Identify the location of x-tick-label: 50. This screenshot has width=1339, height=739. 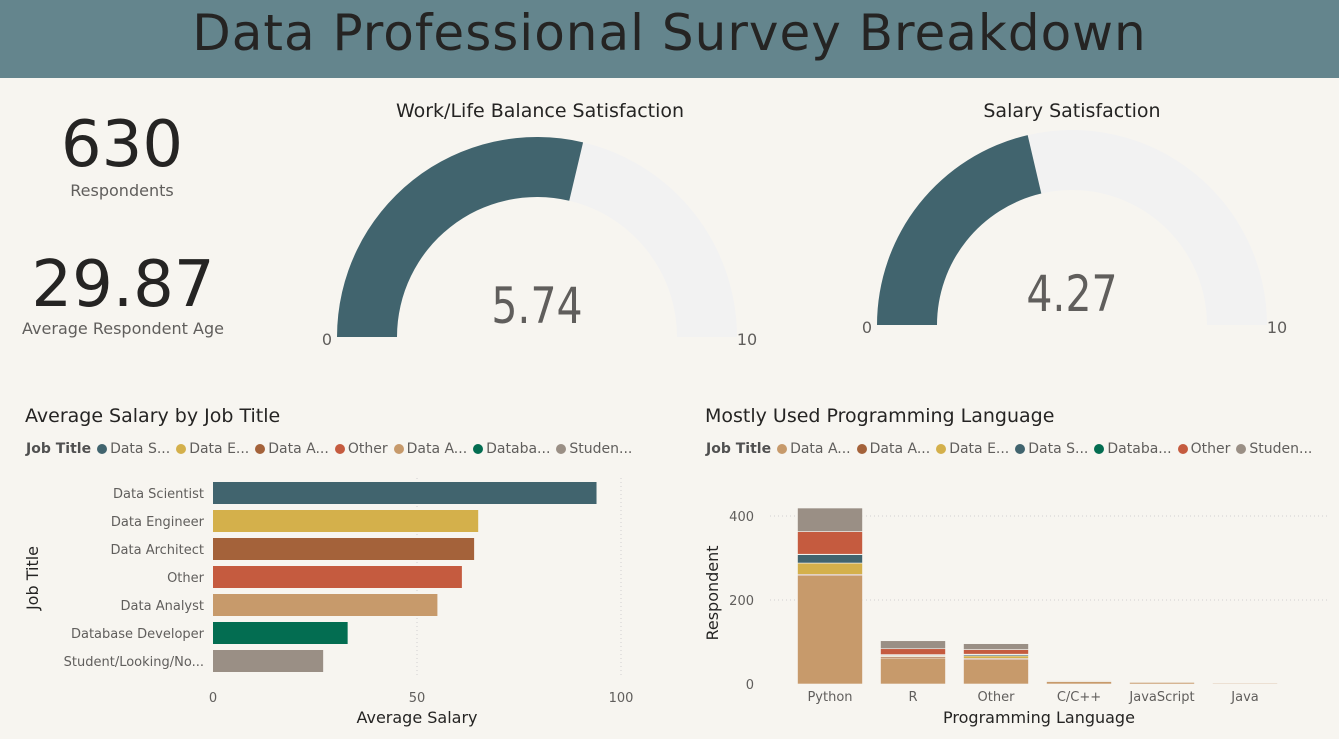
(417, 698).